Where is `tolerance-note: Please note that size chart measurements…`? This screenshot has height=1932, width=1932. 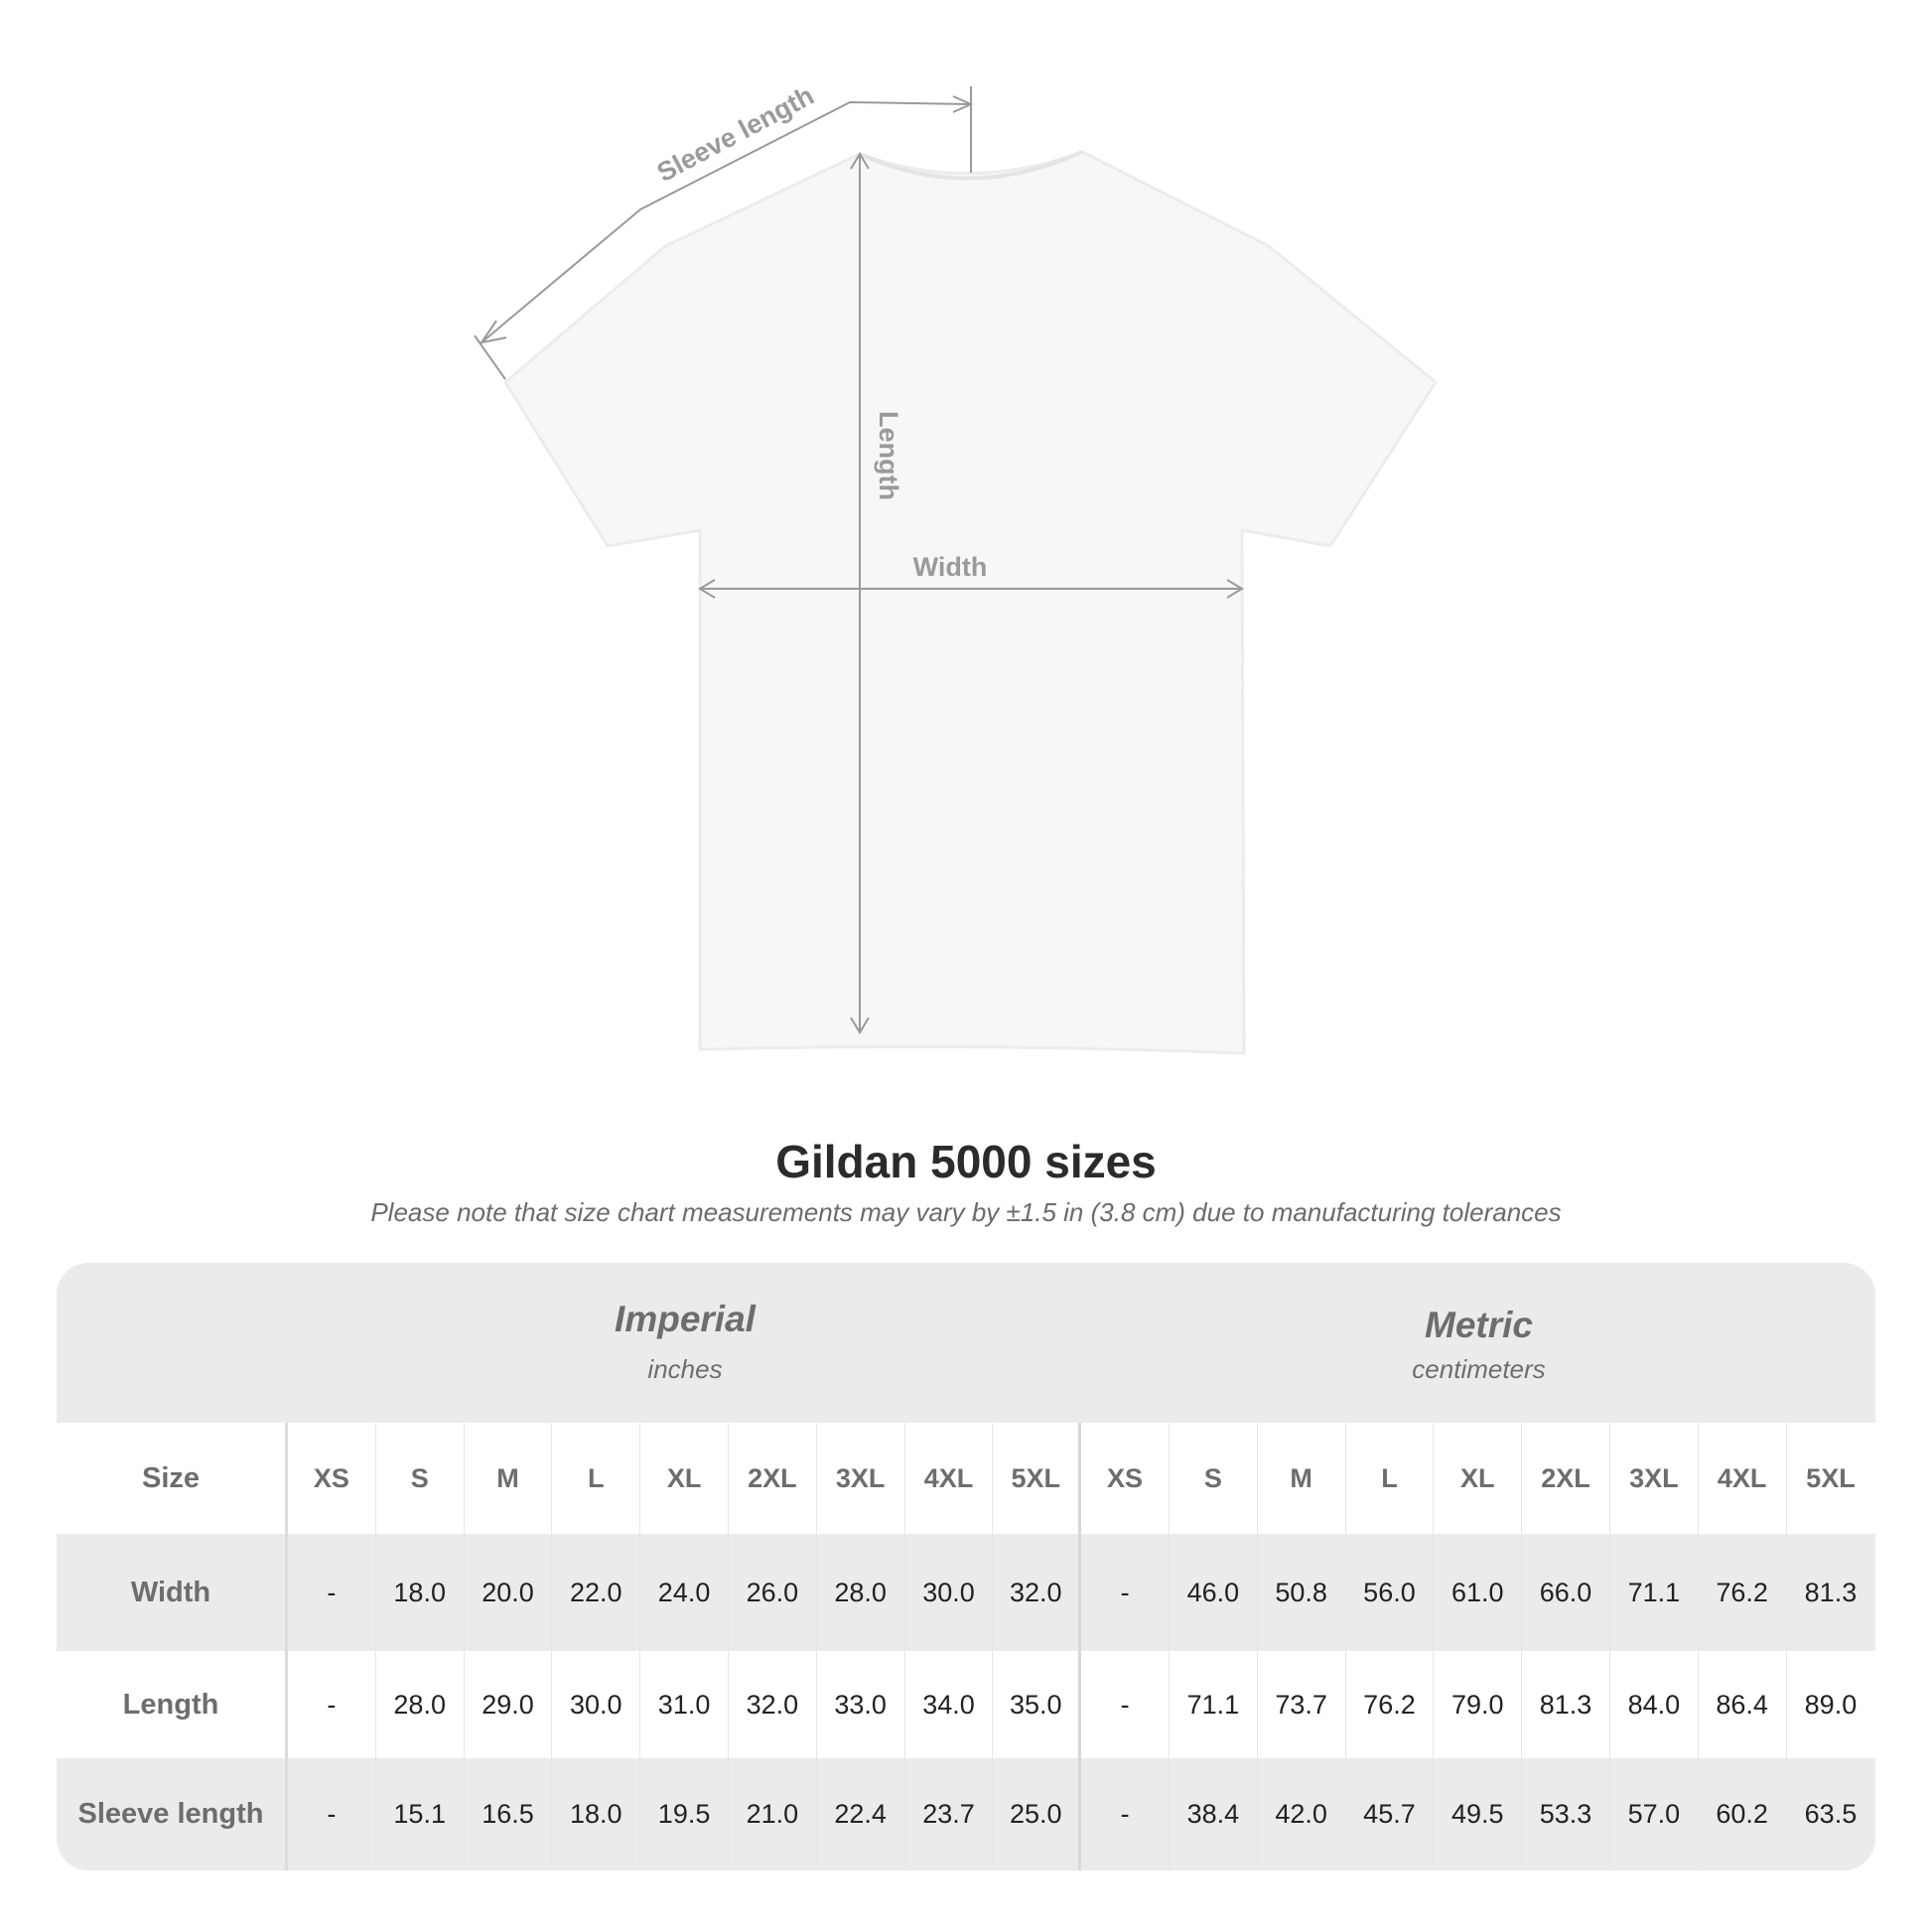 tolerance-note: Please note that size chart measurements… is located at coordinates (966, 1212).